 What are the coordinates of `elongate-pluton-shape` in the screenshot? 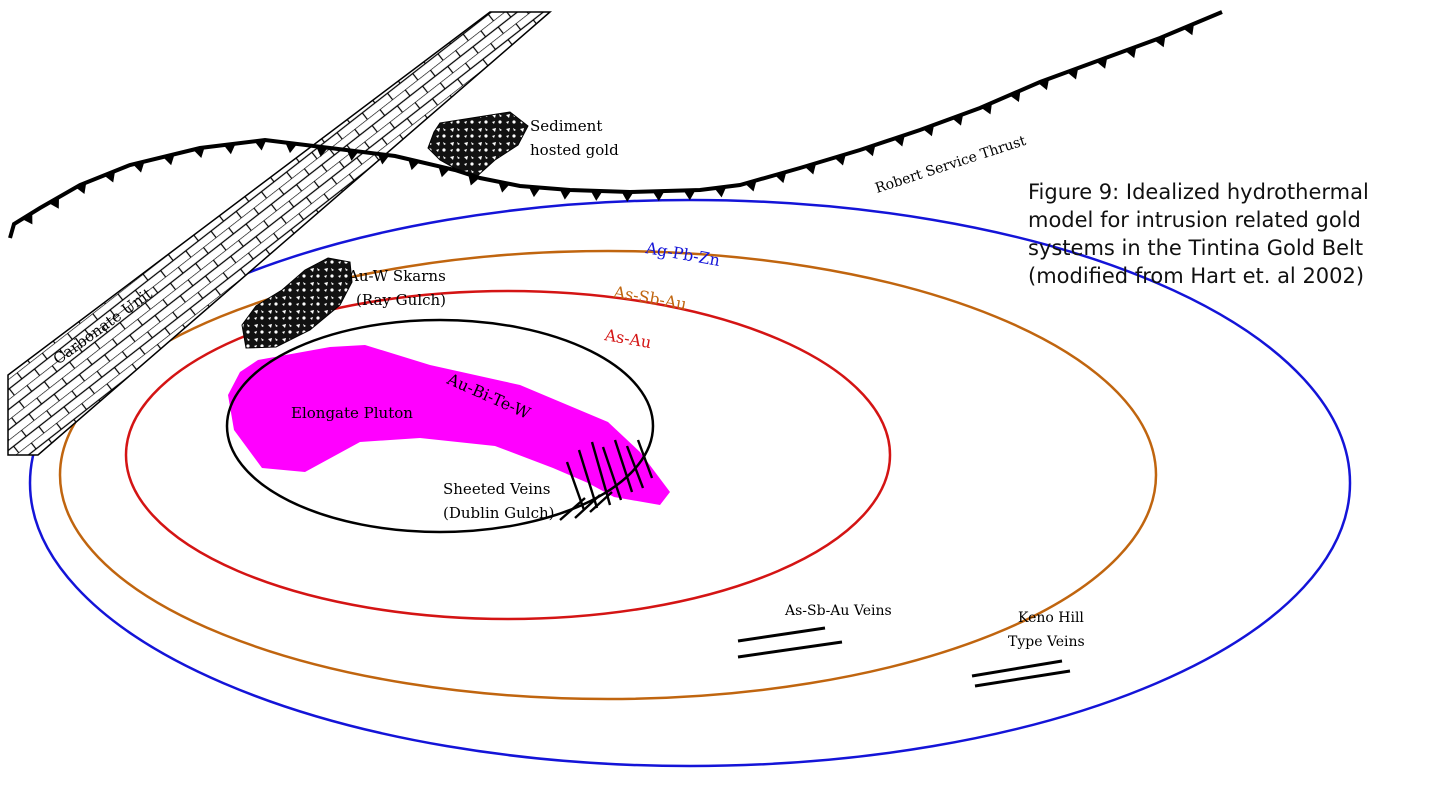 It's located at (449, 425).